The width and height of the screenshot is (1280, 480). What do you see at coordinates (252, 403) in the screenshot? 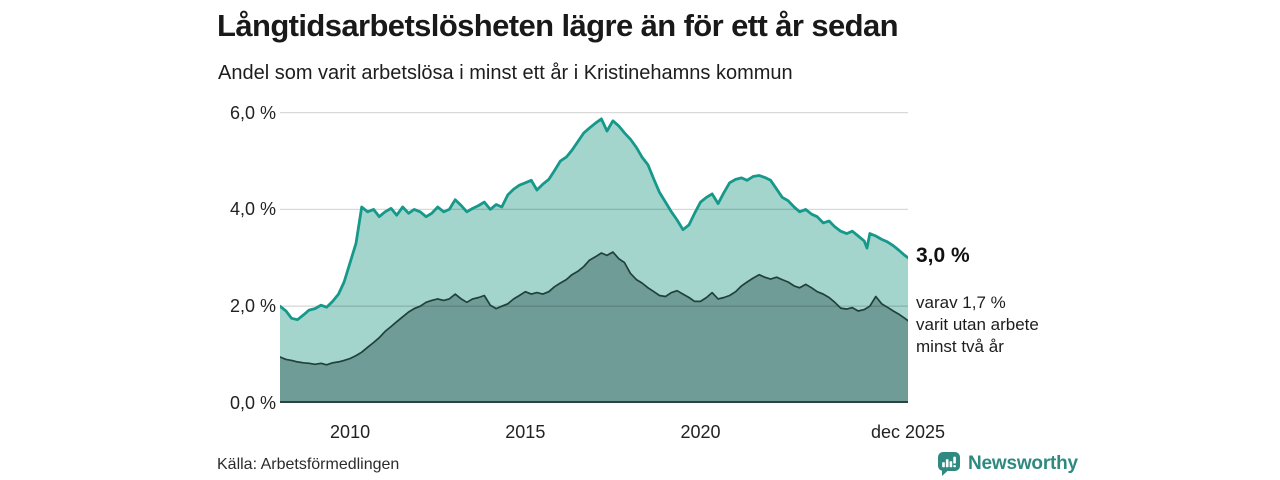
I see `y-axis-tick-label: 0,0 %` at bounding box center [252, 403].